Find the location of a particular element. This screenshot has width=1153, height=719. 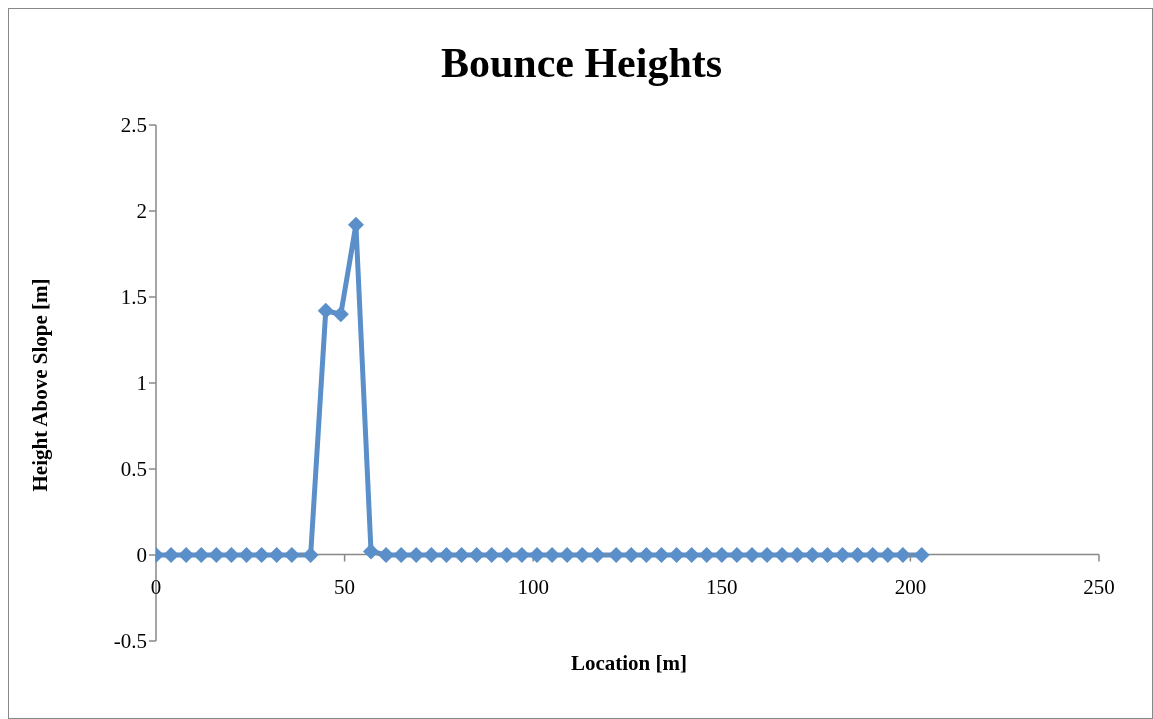

y-axis-title: Height Above Slope [m] is located at coordinates (40, 384).